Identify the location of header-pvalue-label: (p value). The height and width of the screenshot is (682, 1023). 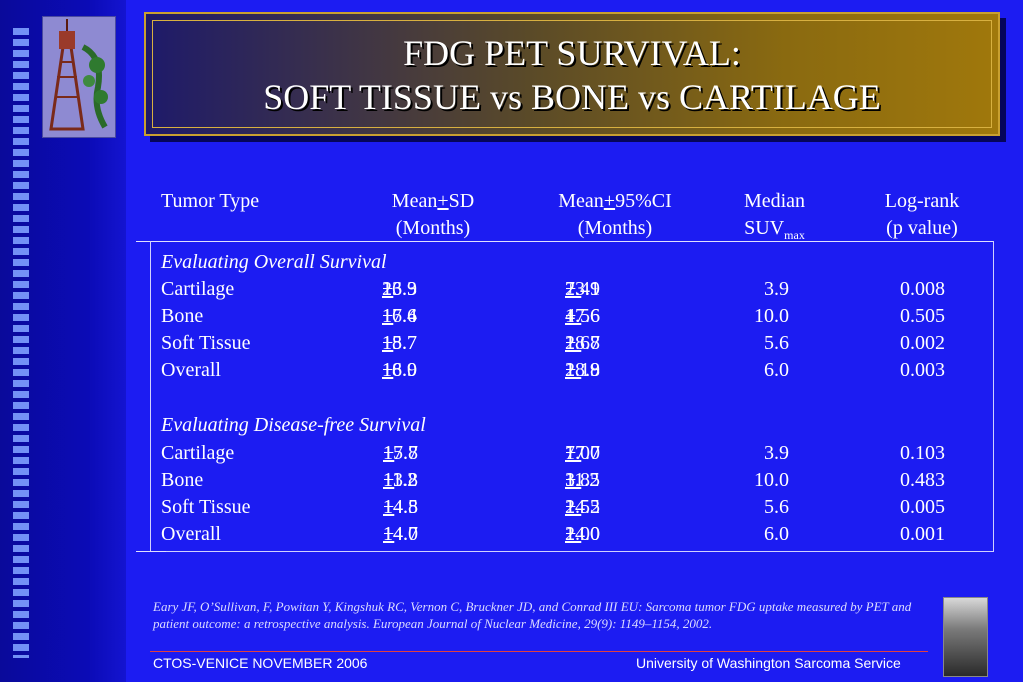
(922, 228).